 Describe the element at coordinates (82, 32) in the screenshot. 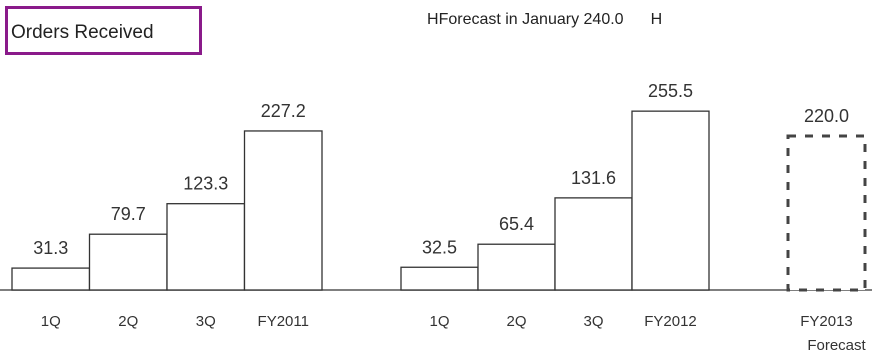

I see `chart-title: Orders Received` at that location.